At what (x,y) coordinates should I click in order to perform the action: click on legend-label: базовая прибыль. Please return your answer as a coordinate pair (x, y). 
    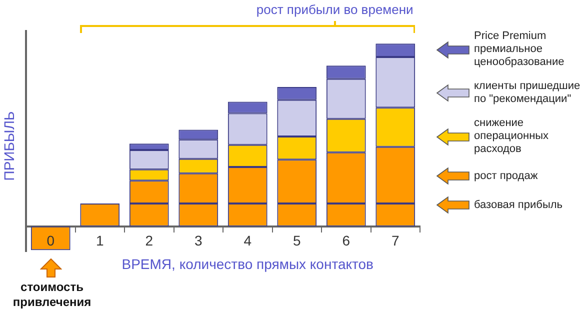
    Looking at the image, I should click on (519, 205).